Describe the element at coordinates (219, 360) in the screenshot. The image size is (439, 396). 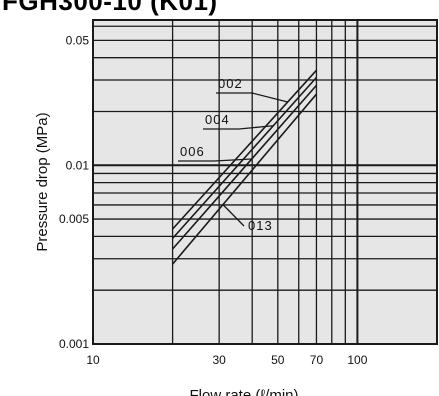
I see `x-tick-label: 30` at that location.